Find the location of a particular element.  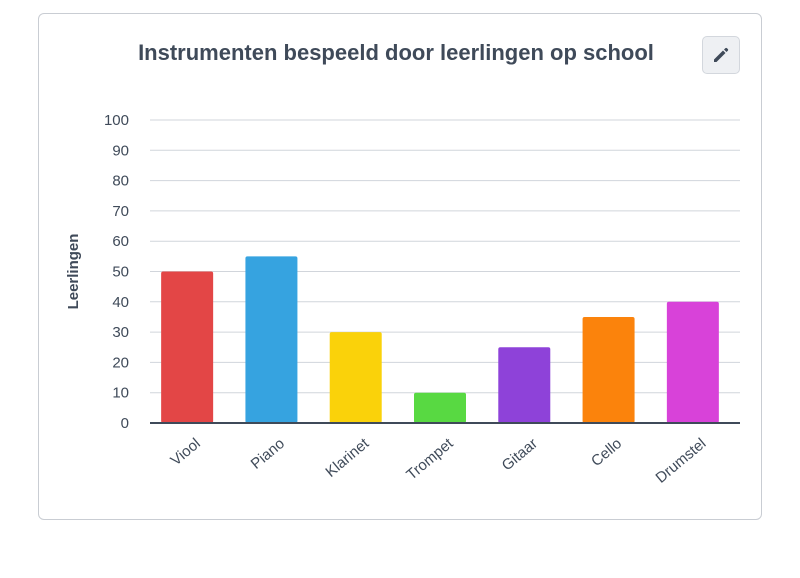

bar-piano is located at coordinates (271, 339).